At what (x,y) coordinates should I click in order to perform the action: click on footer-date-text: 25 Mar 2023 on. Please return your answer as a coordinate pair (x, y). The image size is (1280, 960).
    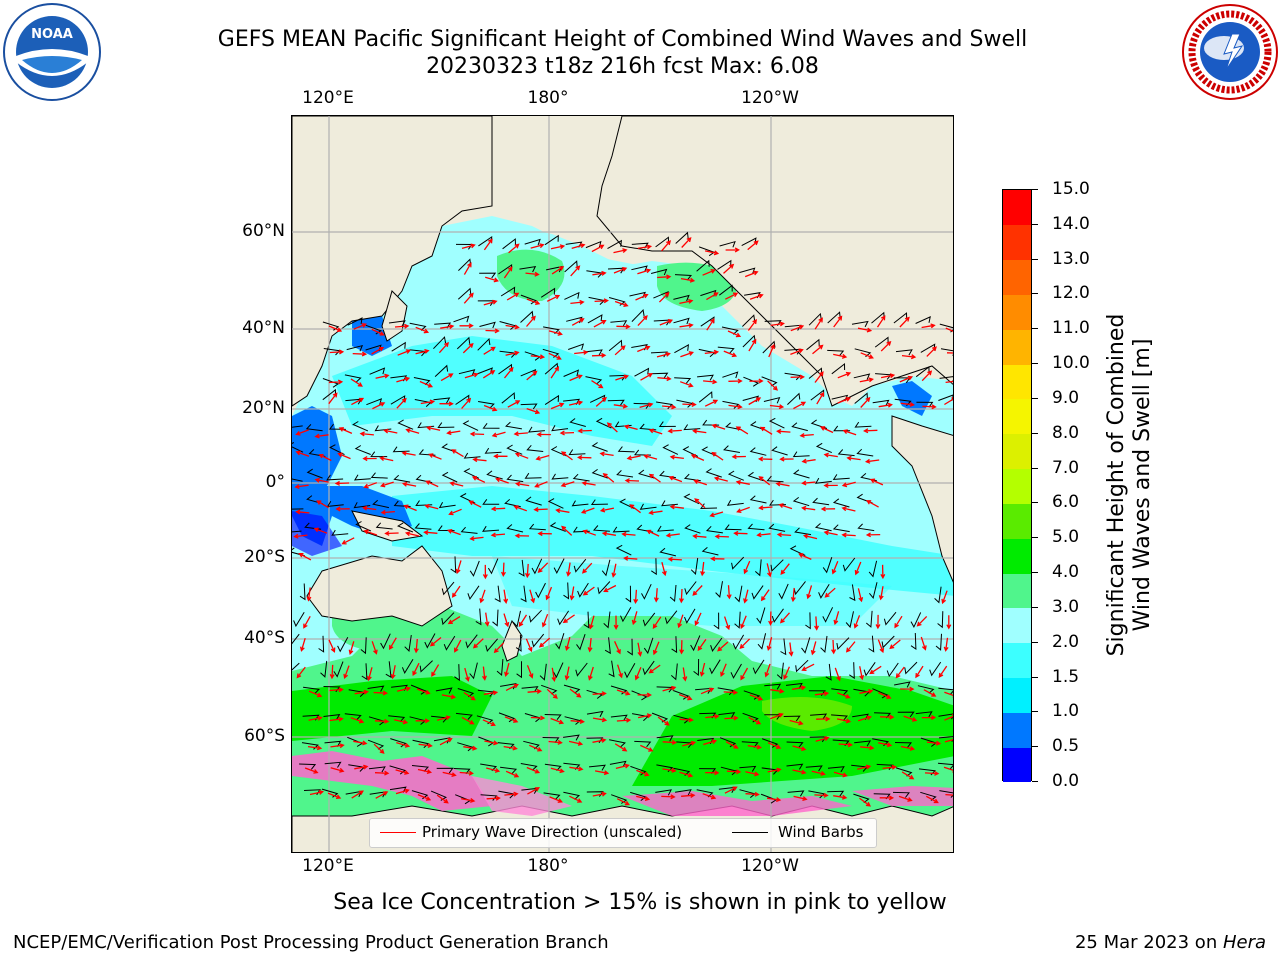
    Looking at the image, I should click on (1148, 942).